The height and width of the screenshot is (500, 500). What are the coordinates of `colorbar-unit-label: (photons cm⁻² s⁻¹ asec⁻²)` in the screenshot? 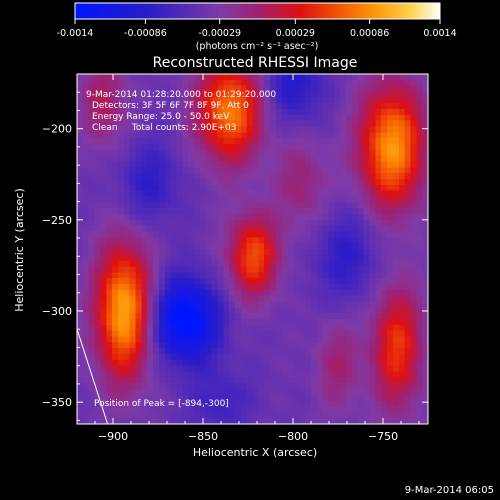 It's located at (257, 46).